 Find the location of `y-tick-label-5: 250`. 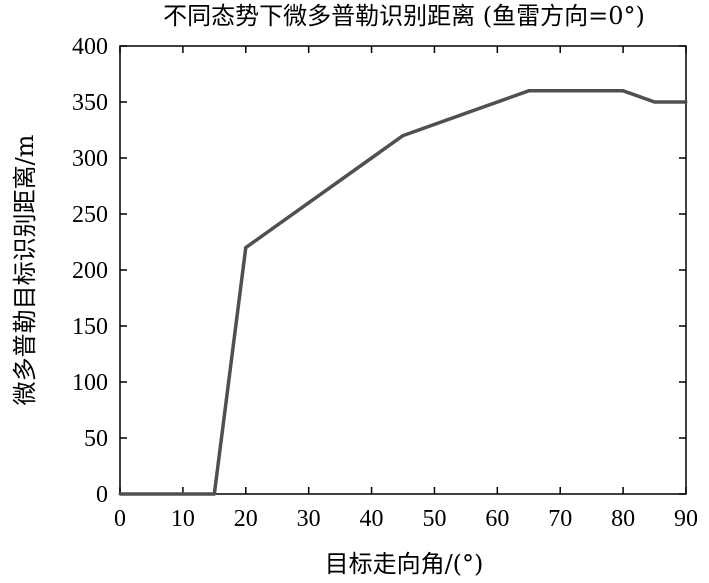

y-tick-label-5: 250 is located at coordinates (90, 215).